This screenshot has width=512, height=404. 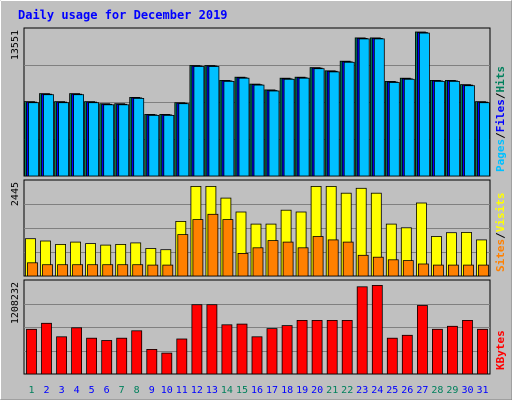 I want to click on panel-max-label: 13551, so click(x=15, y=45).